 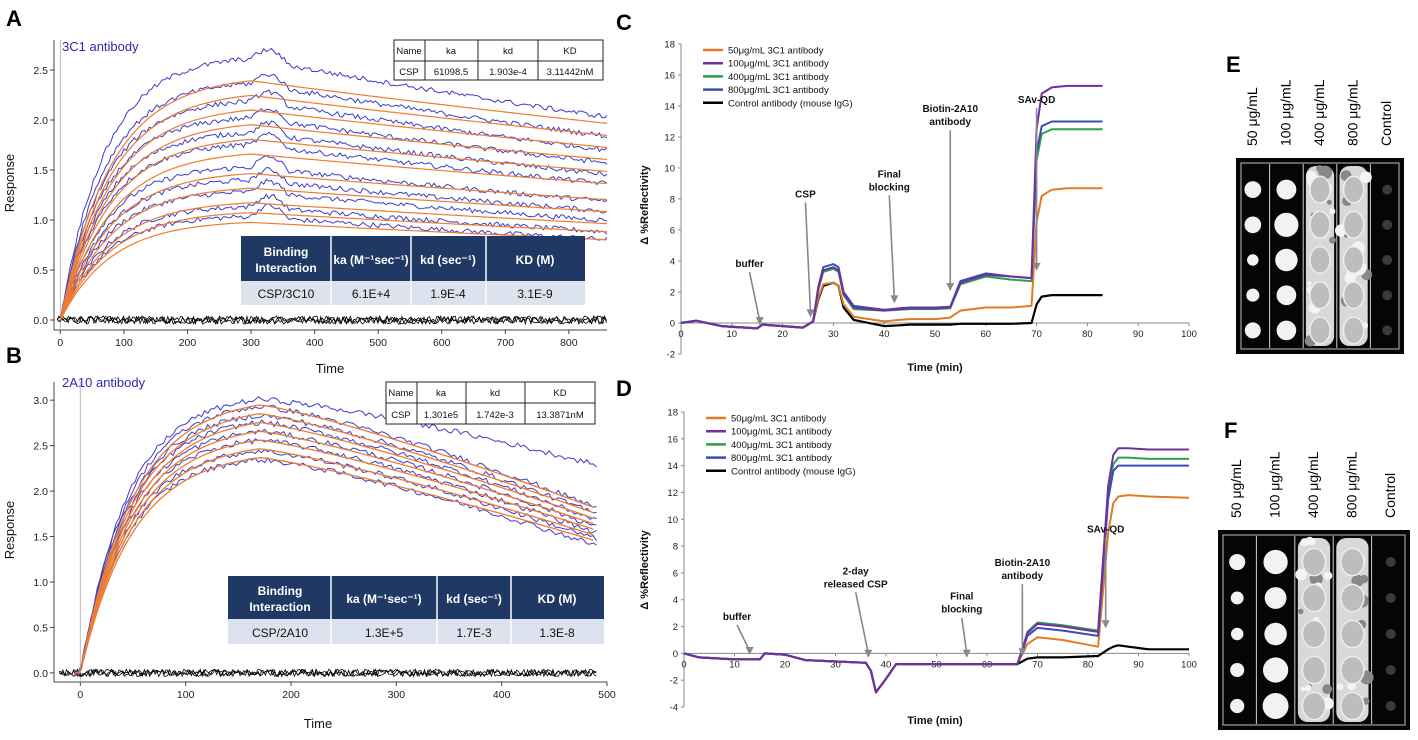 I want to click on chart-b-ylabel: Response, so click(x=9, y=530).